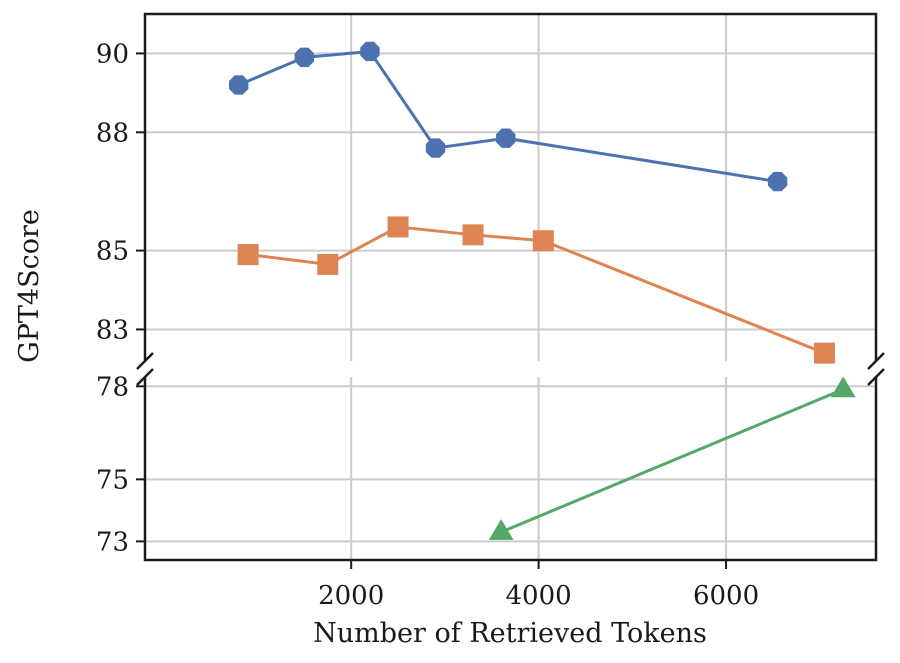  I want to click on y-axis-label: GPT4Score, so click(29, 286).